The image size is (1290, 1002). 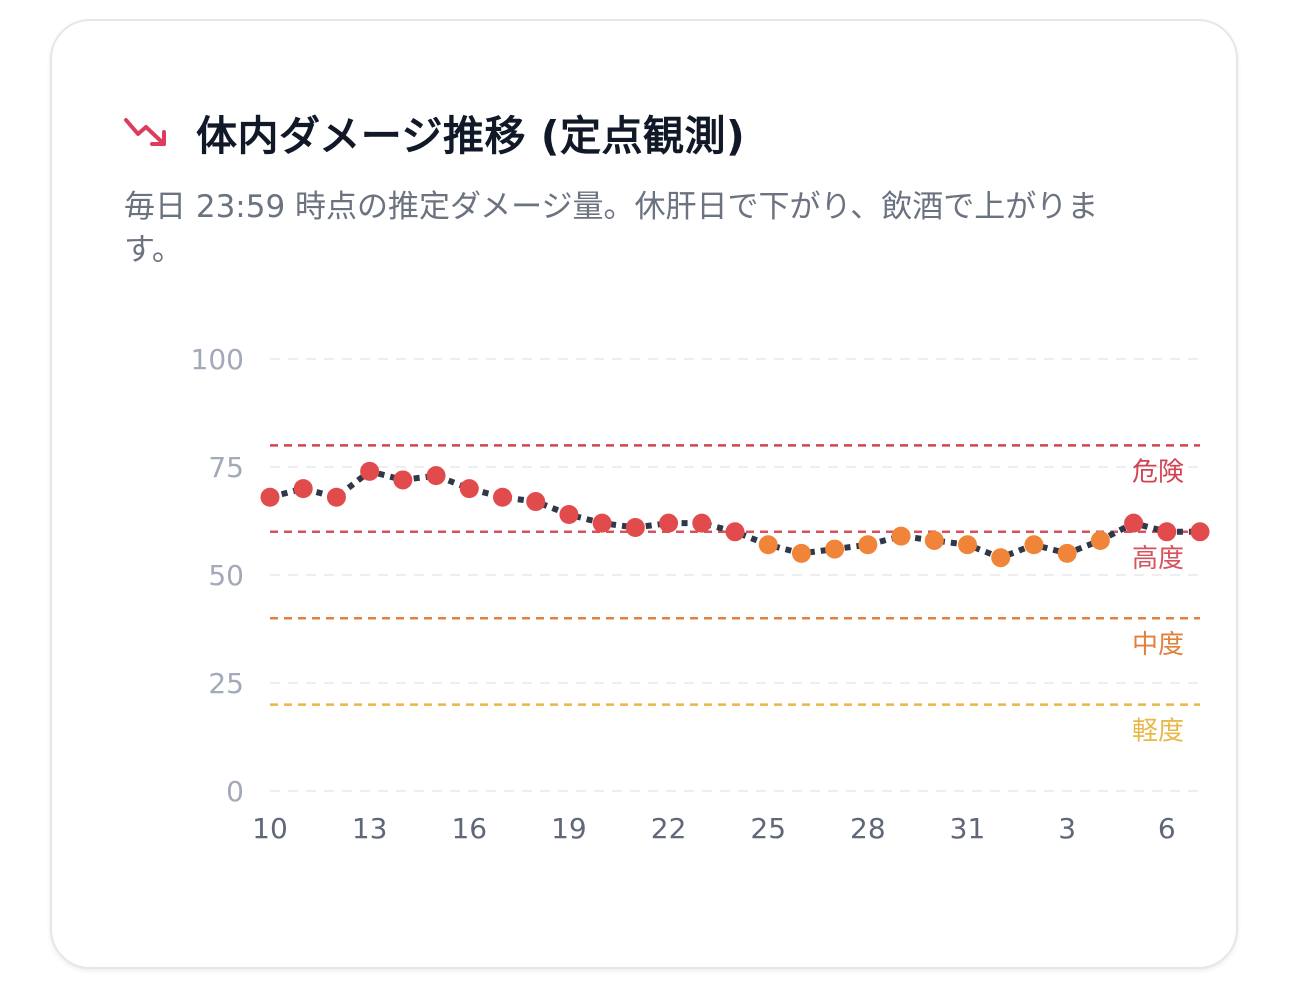 I want to click on x-tick-label: 22, so click(x=669, y=828).